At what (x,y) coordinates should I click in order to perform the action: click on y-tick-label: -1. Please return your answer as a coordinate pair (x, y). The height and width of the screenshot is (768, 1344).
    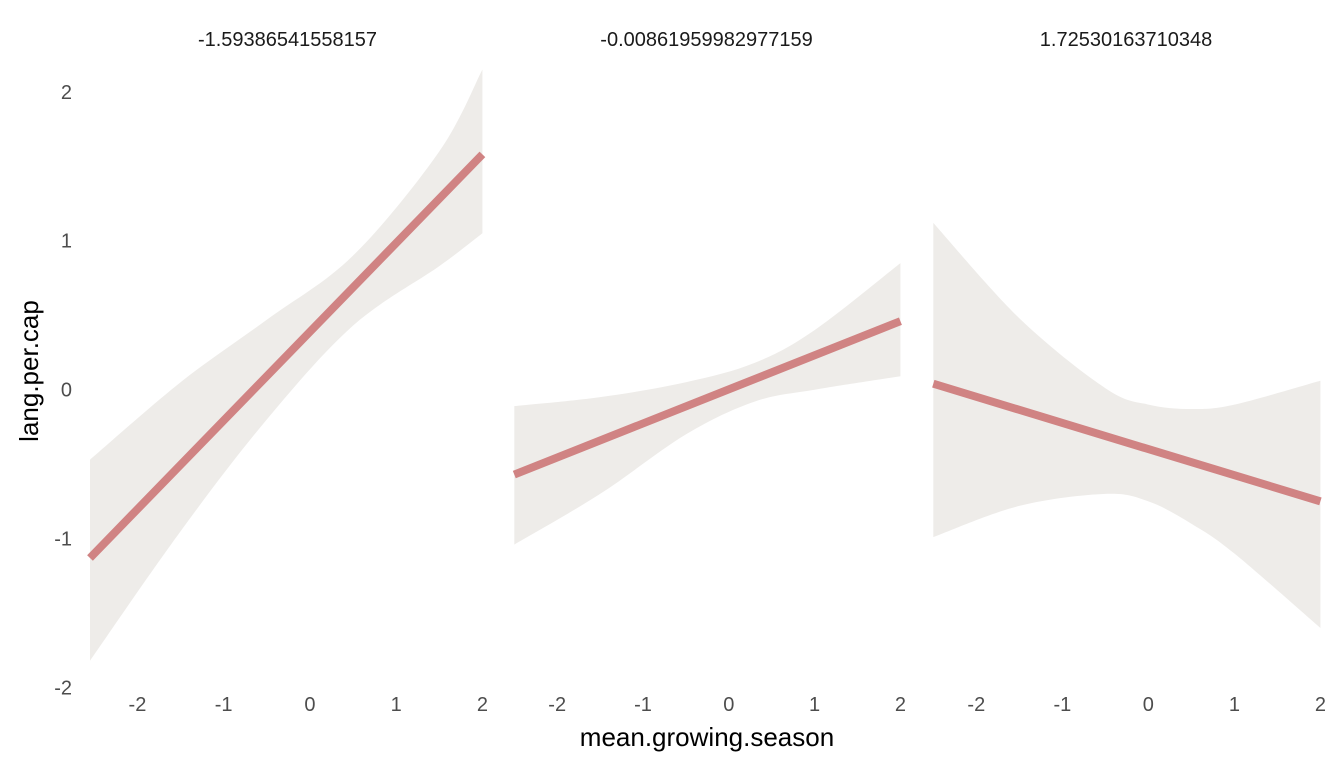
    Looking at the image, I should click on (63, 540).